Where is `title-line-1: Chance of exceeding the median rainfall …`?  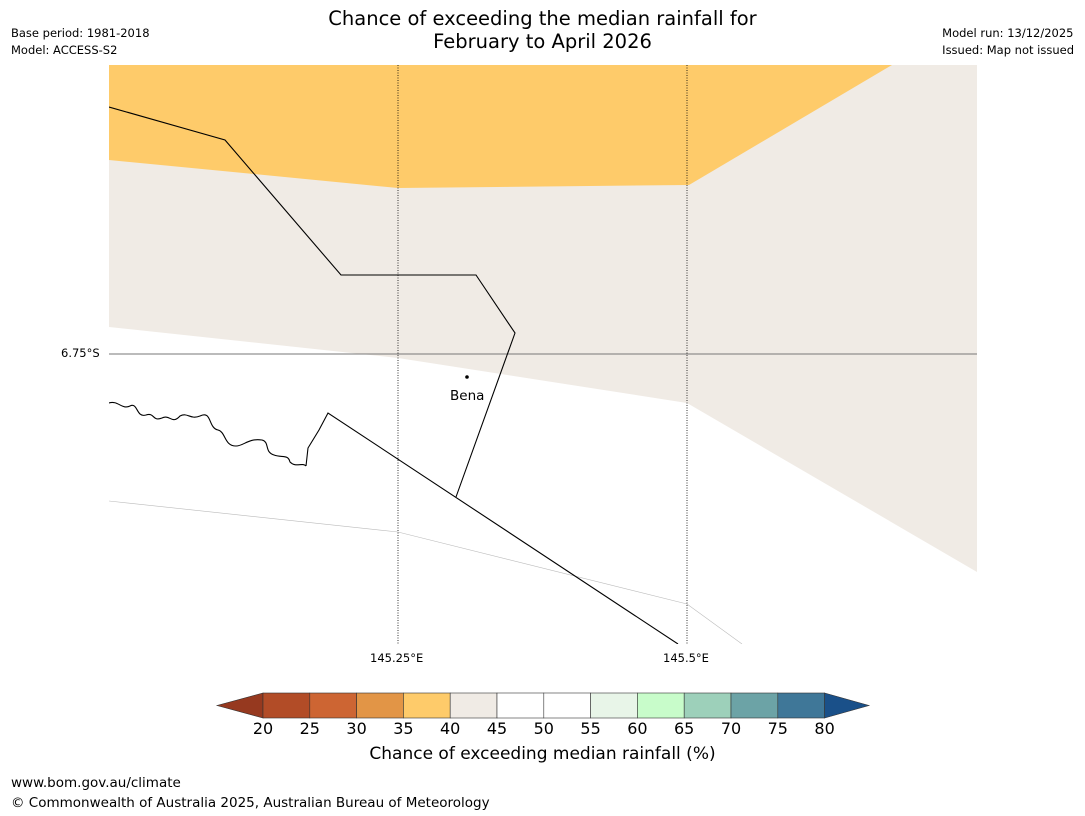
title-line-1: Chance of exceeding the median rainfall … is located at coordinates (542, 18).